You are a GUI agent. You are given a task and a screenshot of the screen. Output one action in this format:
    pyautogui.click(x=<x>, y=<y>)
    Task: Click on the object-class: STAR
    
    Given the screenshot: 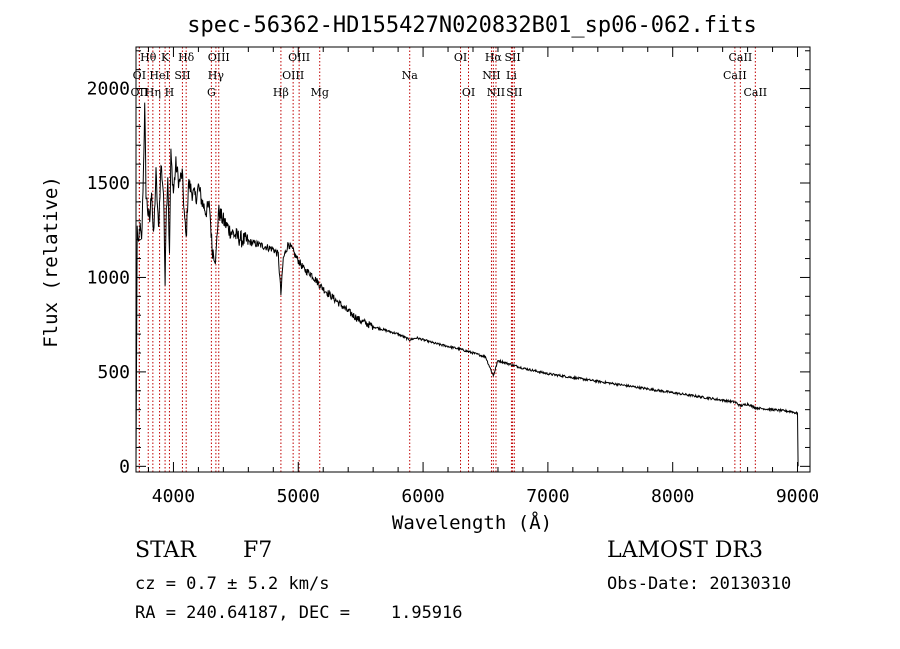 What is the action you would take?
    pyautogui.click(x=165, y=550)
    